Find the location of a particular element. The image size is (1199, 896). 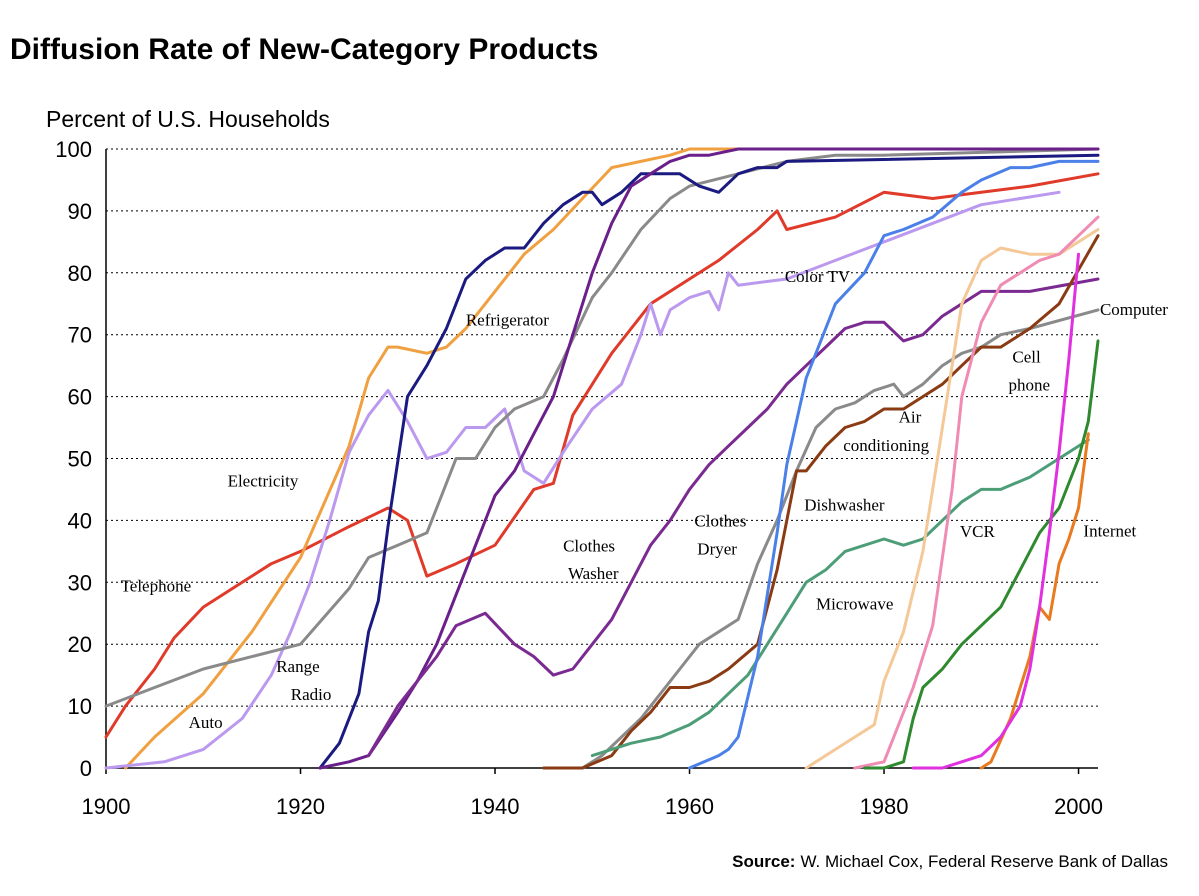

annotation-label: Air is located at coordinates (910, 417).